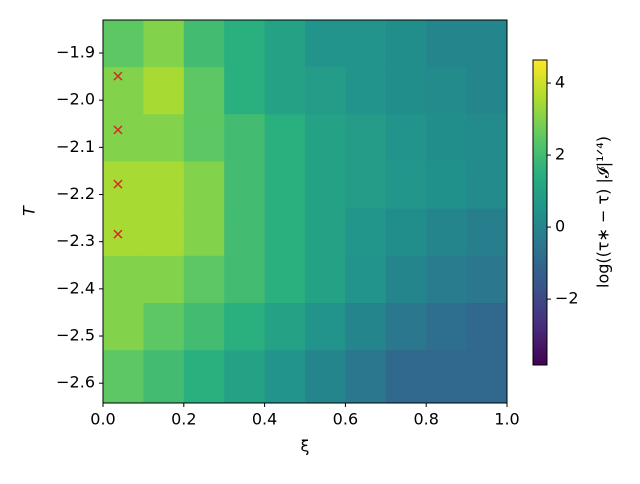 This screenshot has width=640, height=484. I want to click on y-tick-label: −2.3, so click(75, 240).